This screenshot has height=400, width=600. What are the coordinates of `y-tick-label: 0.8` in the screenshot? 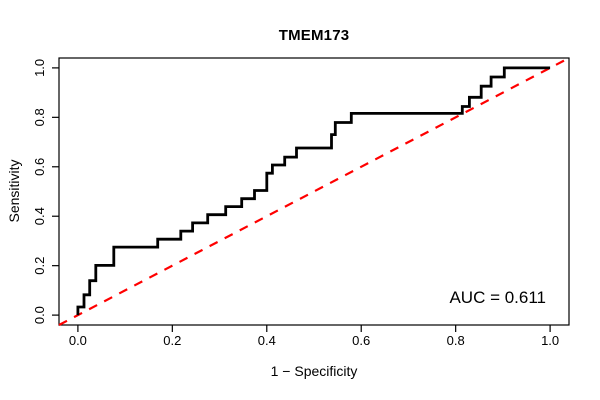 It's located at (39, 117).